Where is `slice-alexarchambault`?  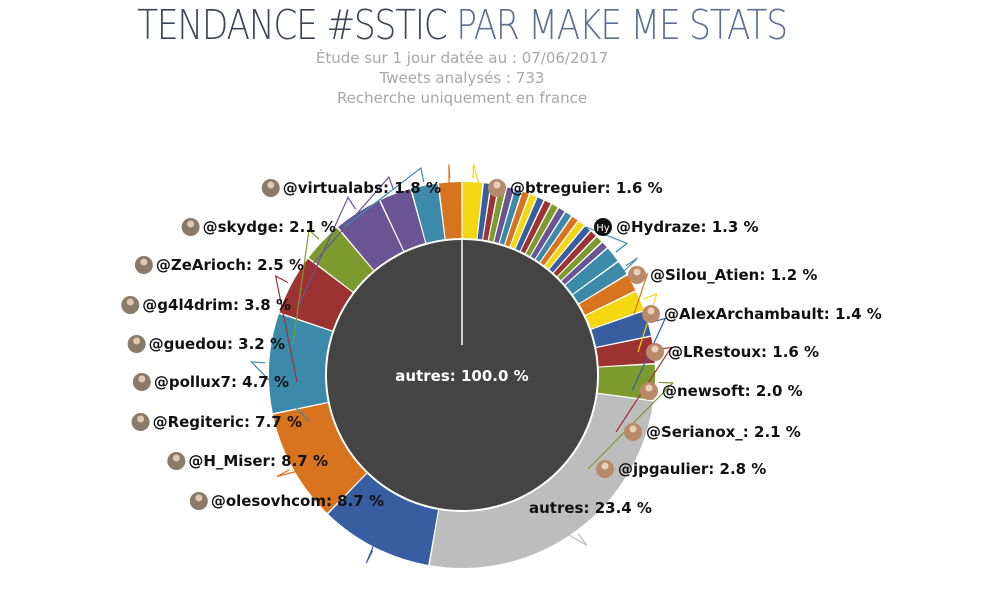
slice-alexarchambault is located at coordinates (607, 295).